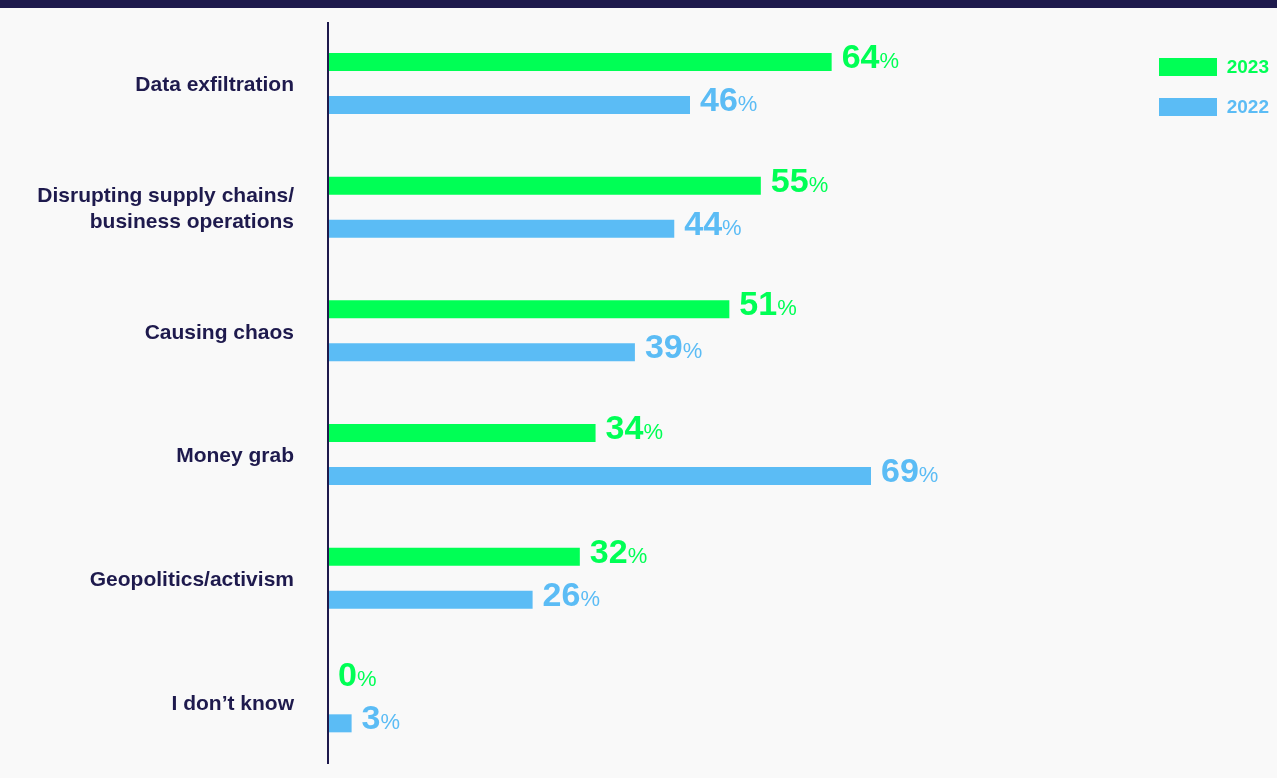 This screenshot has width=1277, height=778. I want to click on y-tick-label: Causing chaos, so click(219, 331).